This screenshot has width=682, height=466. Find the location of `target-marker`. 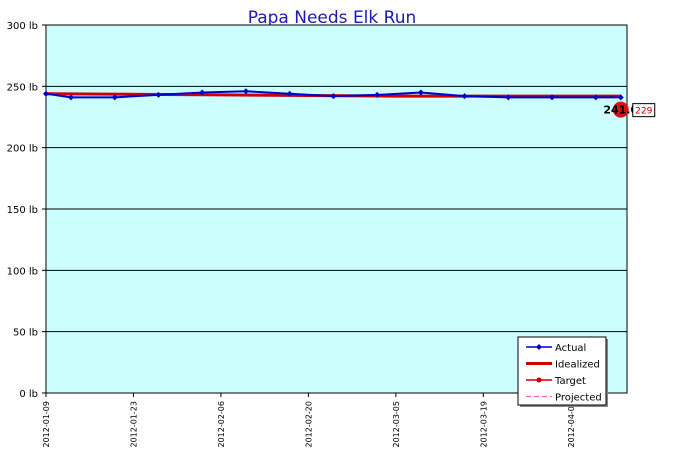

target-marker is located at coordinates (620, 109).